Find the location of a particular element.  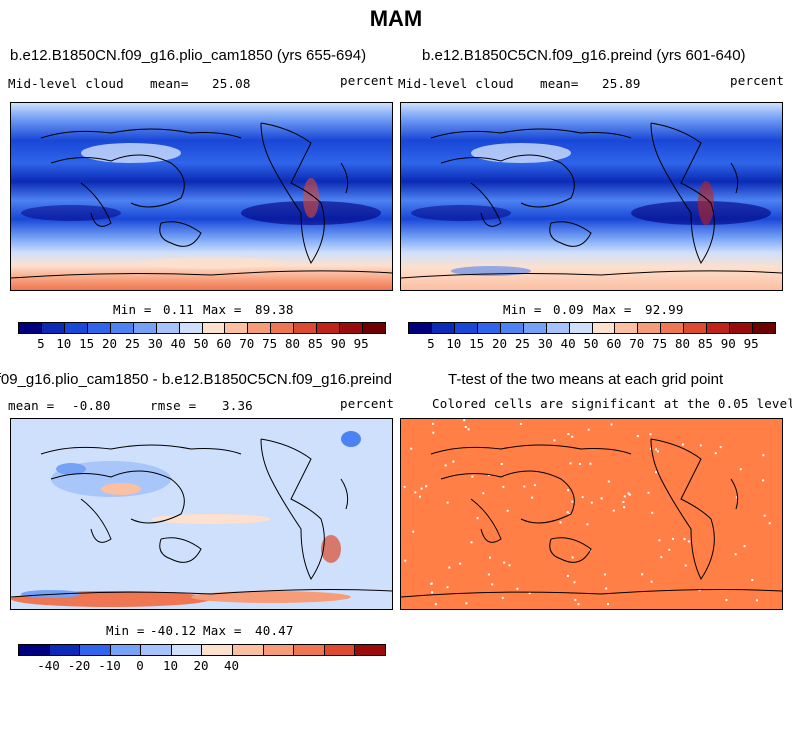

difference-field-bottom-left is located at coordinates (201, 514).